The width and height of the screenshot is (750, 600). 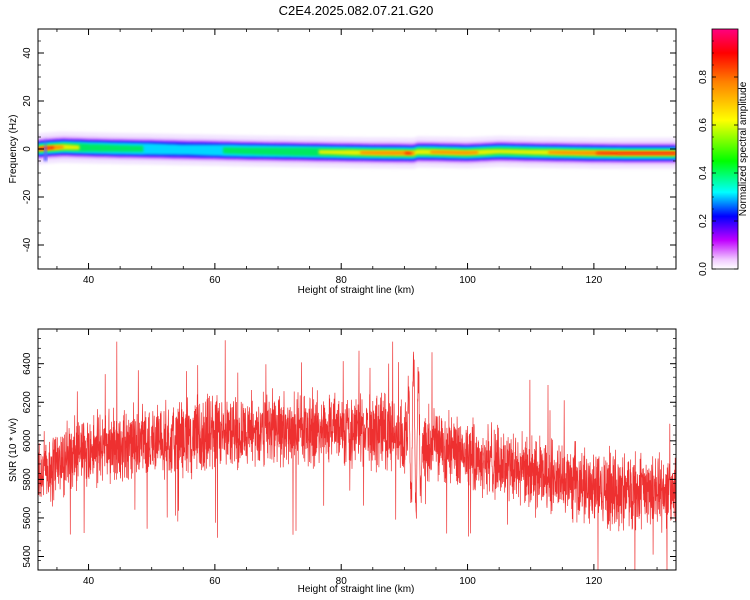 What do you see at coordinates (342, 581) in the screenshot?
I see `snr-x-tick-label: 80` at bounding box center [342, 581].